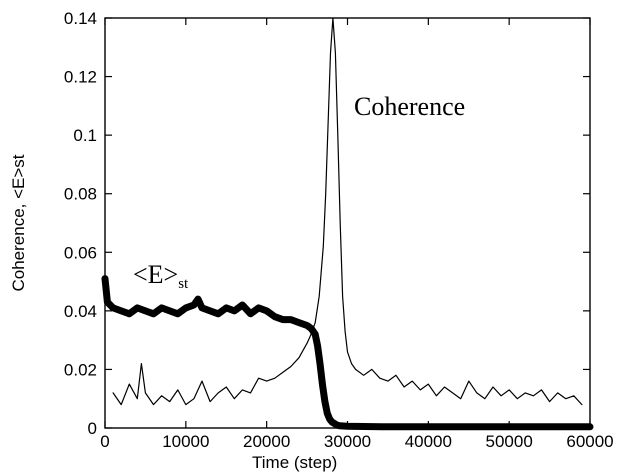 This screenshot has width=623, height=475. Describe the element at coordinates (80, 77) in the screenshot. I see `y-tick-label: 0.12` at that location.